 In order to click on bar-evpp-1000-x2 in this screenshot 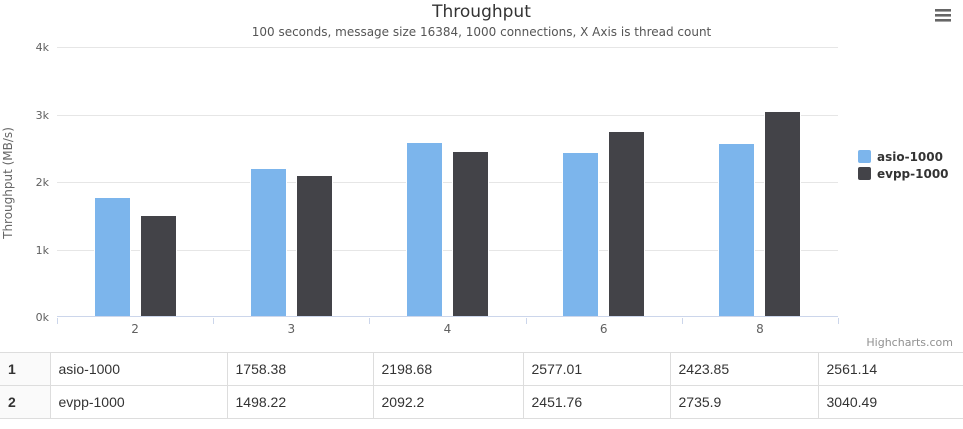, I will do `click(158, 265)`.